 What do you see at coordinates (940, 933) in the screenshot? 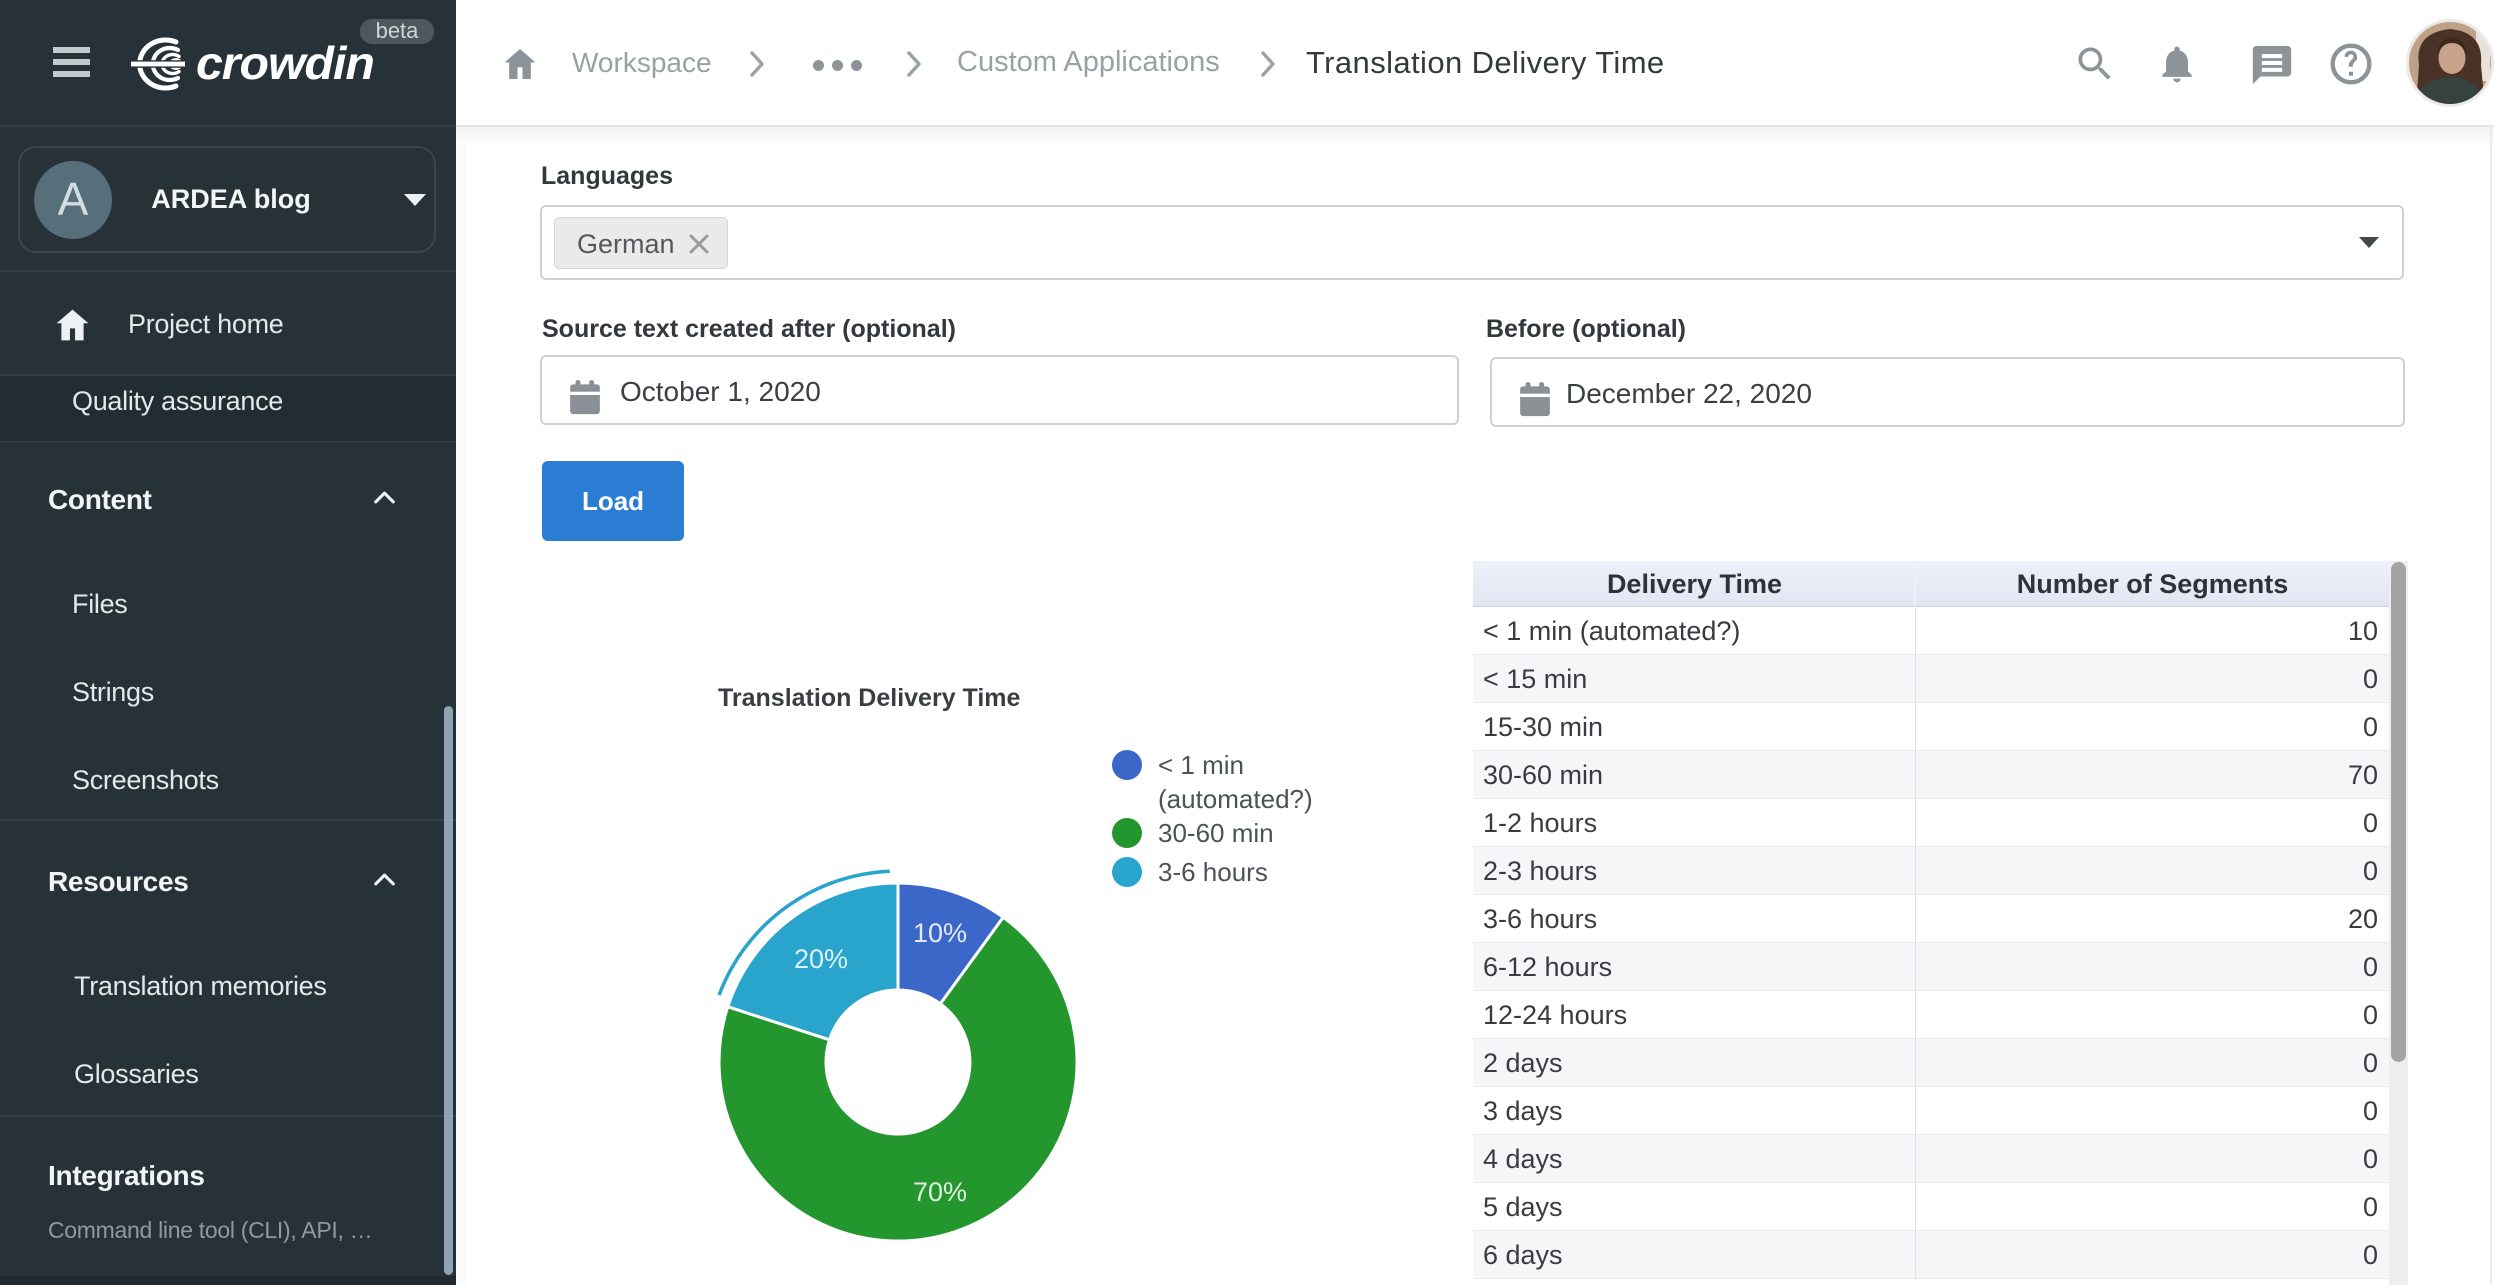
I see `svg-text: 10%` at bounding box center [940, 933].